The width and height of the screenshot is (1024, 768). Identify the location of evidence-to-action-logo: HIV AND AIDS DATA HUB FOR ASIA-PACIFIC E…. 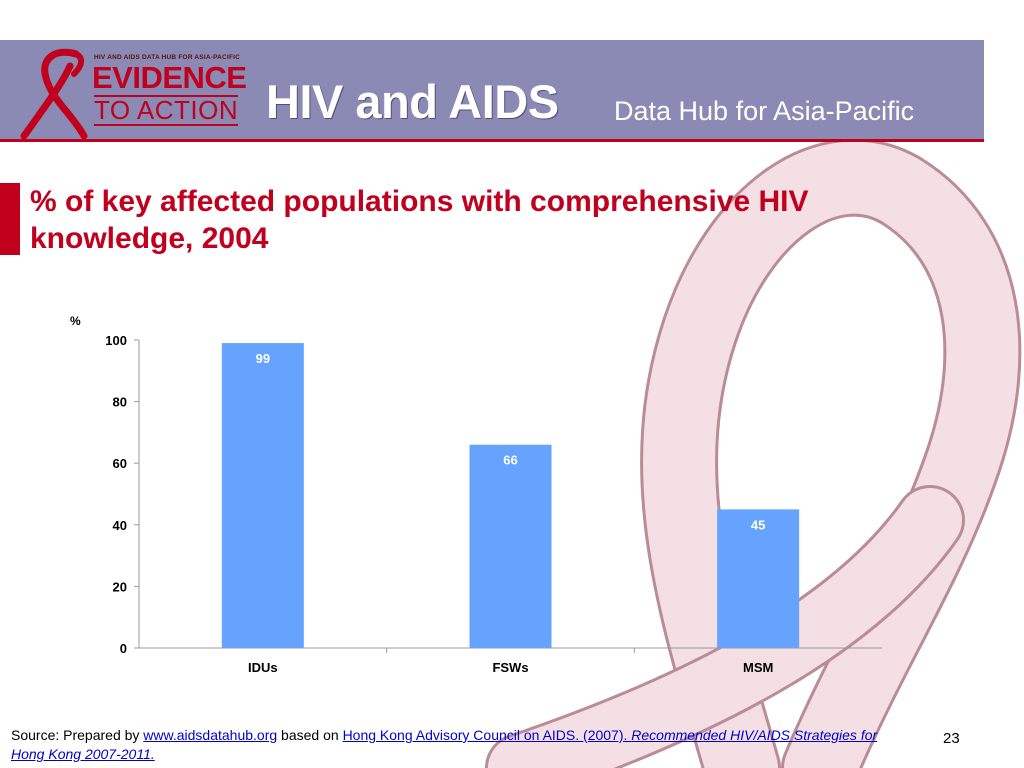
(133, 92).